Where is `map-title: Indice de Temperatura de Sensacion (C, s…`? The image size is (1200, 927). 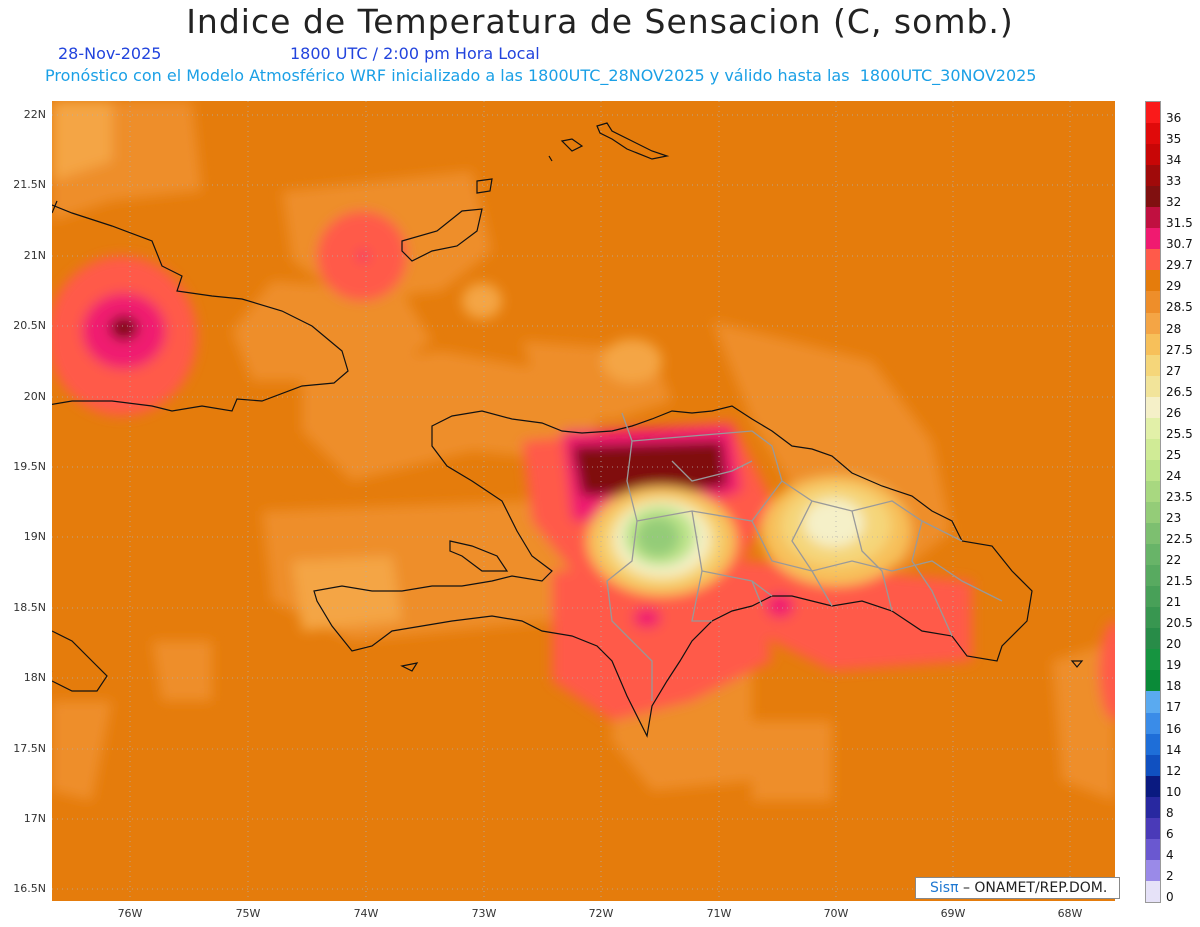 map-title: Indice de Temperatura de Sensacion (C, s… is located at coordinates (600, 21).